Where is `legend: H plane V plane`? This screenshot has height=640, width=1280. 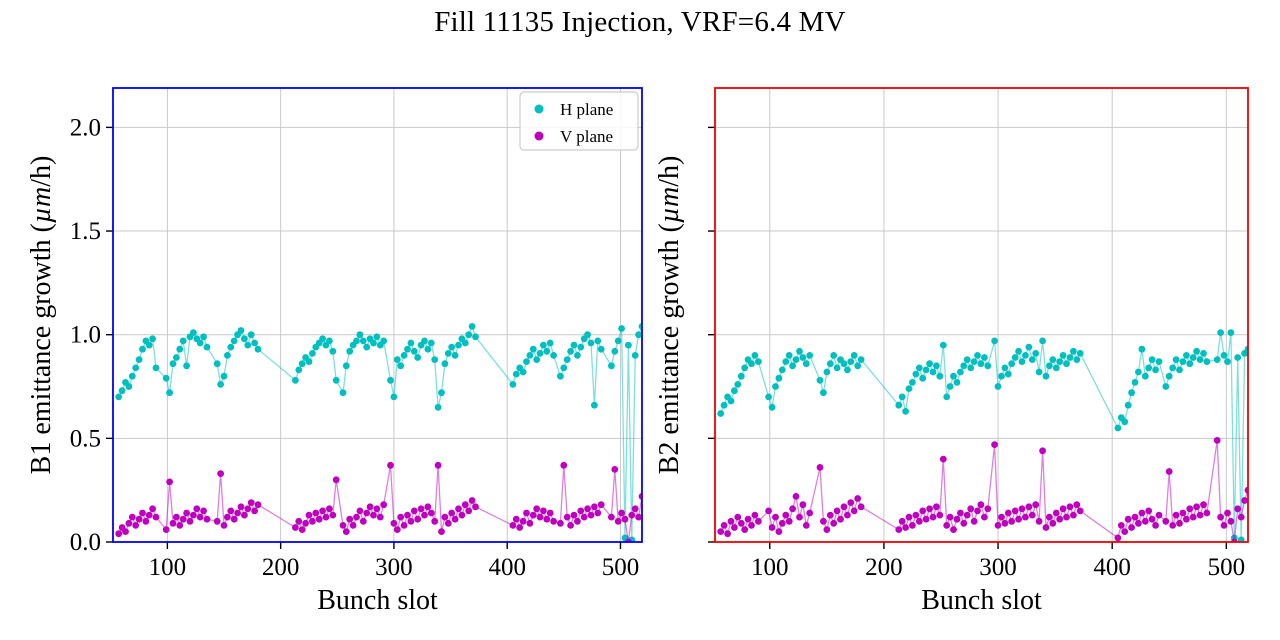 legend: H plane V plane is located at coordinates (579, 121).